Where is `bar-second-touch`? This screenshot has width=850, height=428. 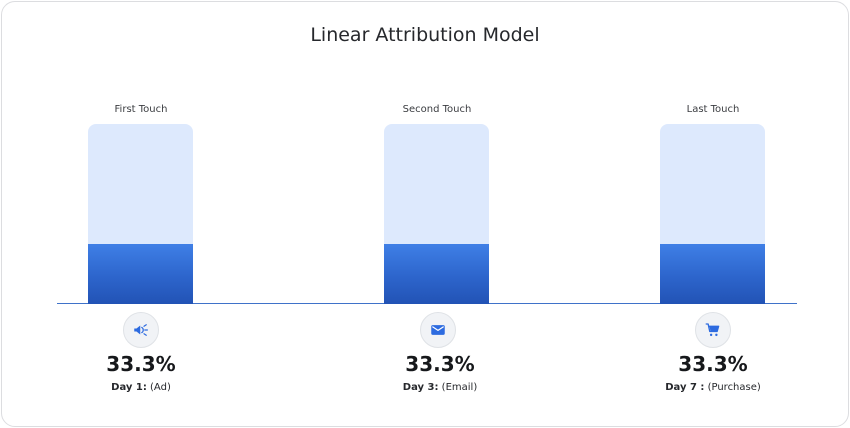
bar-second-touch is located at coordinates (436, 274).